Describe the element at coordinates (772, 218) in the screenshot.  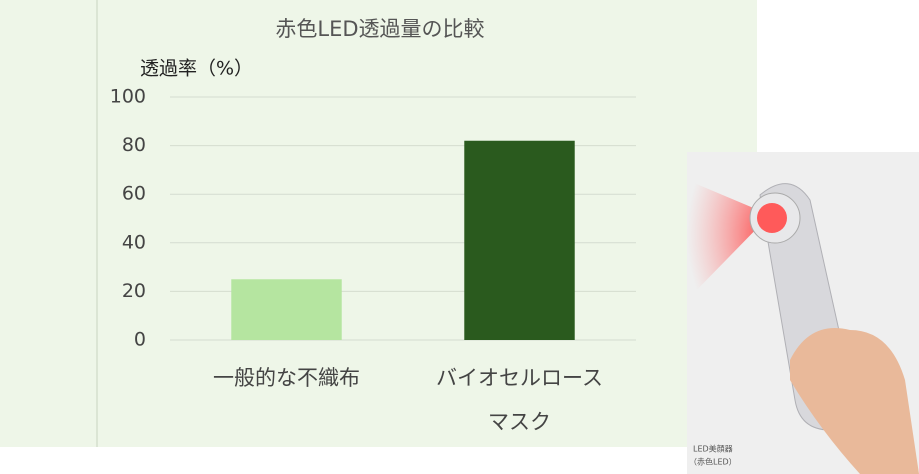
I see `led` at that location.